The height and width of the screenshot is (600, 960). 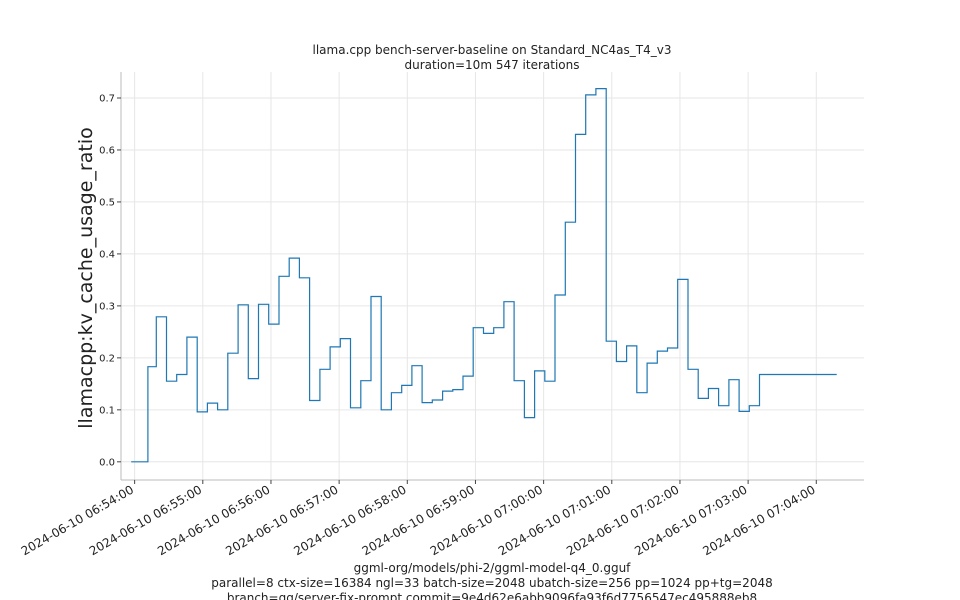 I want to click on y-tick-label: 0.7, so click(x=107, y=98).